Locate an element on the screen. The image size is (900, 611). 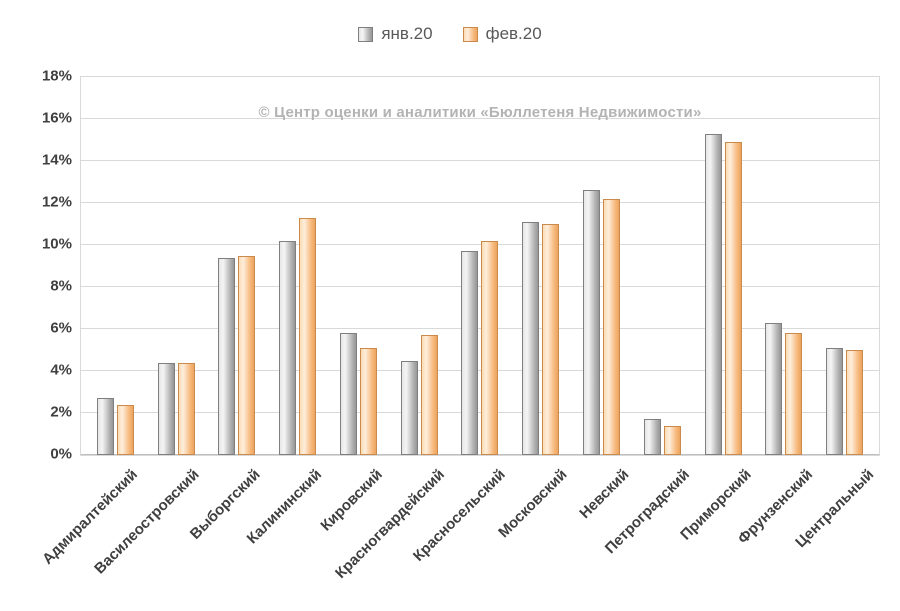
y-tick-label: 4% is located at coordinates (61, 370).